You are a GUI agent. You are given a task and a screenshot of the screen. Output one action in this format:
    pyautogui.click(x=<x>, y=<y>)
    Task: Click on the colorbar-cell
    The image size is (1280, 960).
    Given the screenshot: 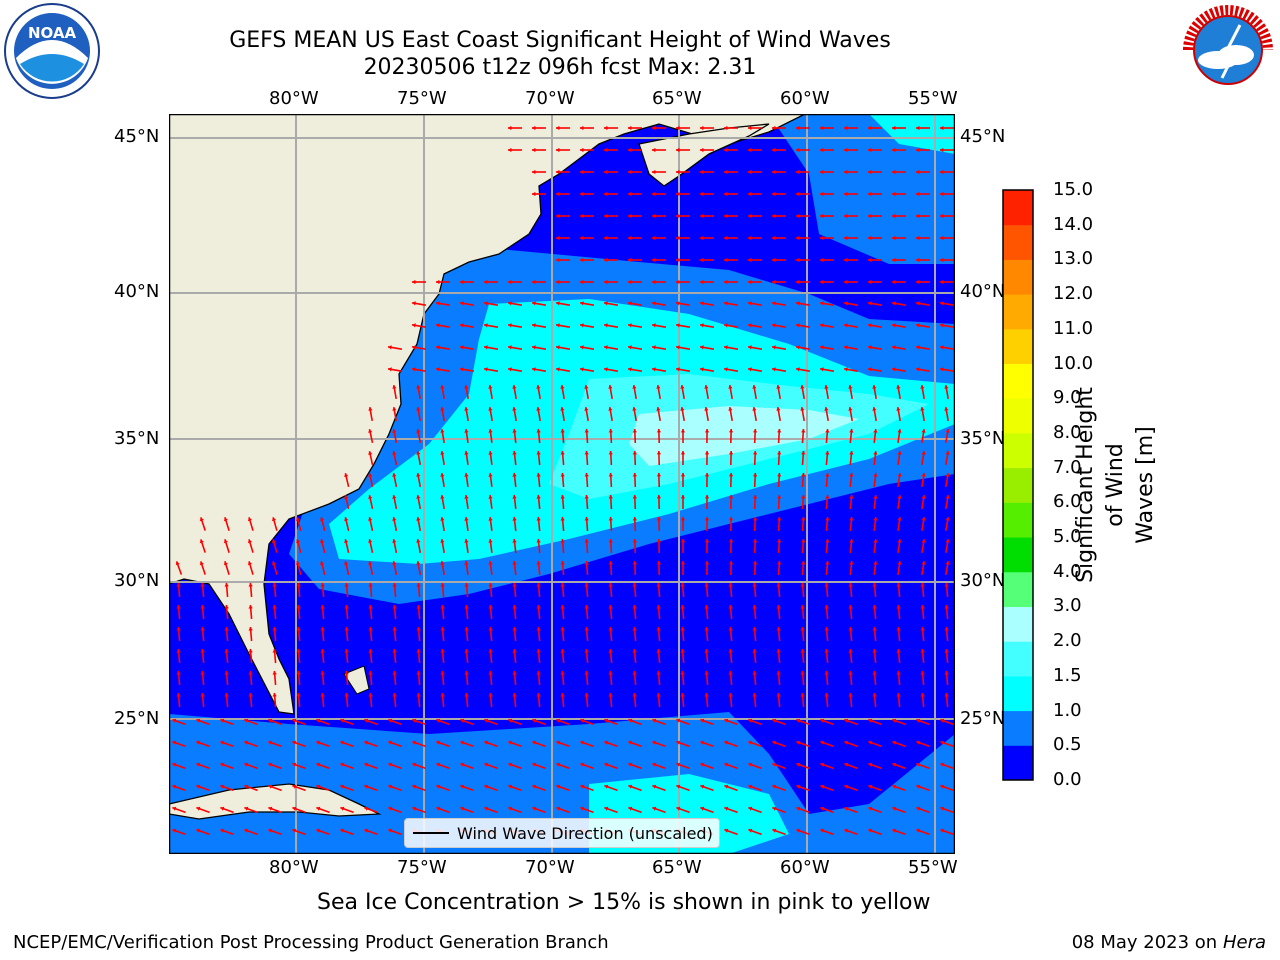 What is the action you would take?
    pyautogui.click(x=1018, y=485)
    